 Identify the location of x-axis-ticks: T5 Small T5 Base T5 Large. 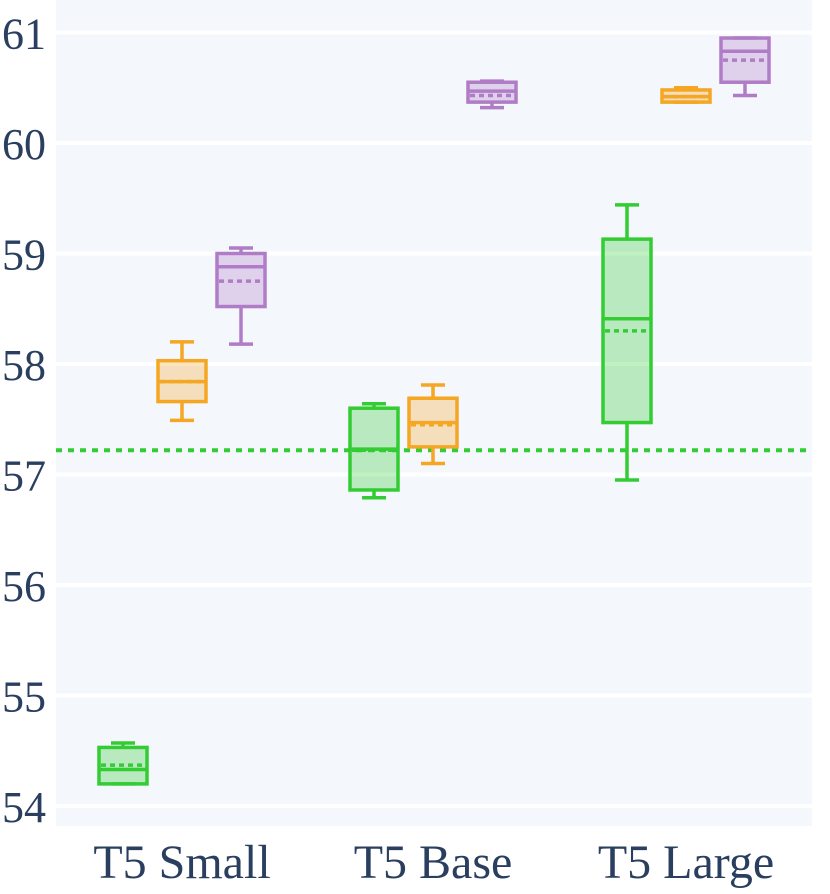
(433, 862).